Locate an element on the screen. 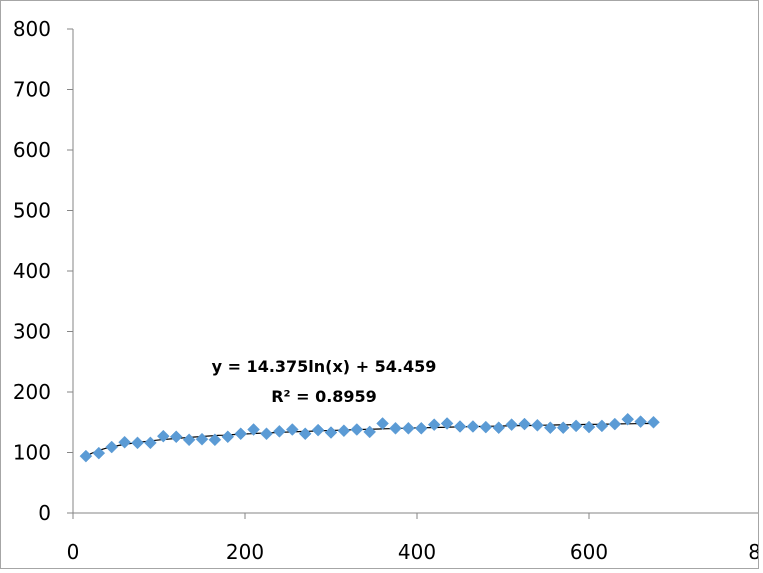 The height and width of the screenshot is (573, 763). x-tick-label: 0 is located at coordinates (73, 552).